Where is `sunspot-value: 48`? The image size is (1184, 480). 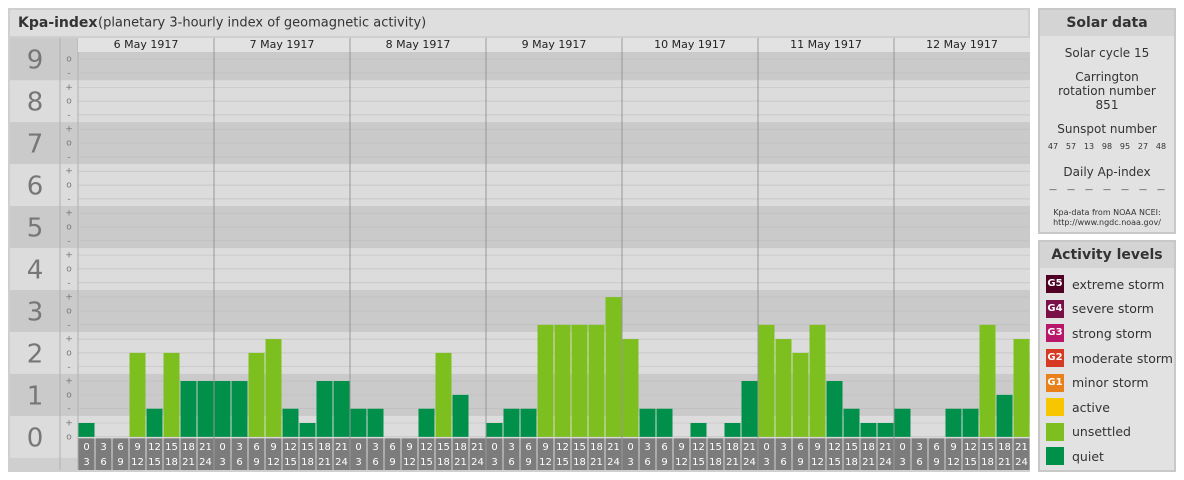
sunspot-value: 48 is located at coordinates (1161, 146).